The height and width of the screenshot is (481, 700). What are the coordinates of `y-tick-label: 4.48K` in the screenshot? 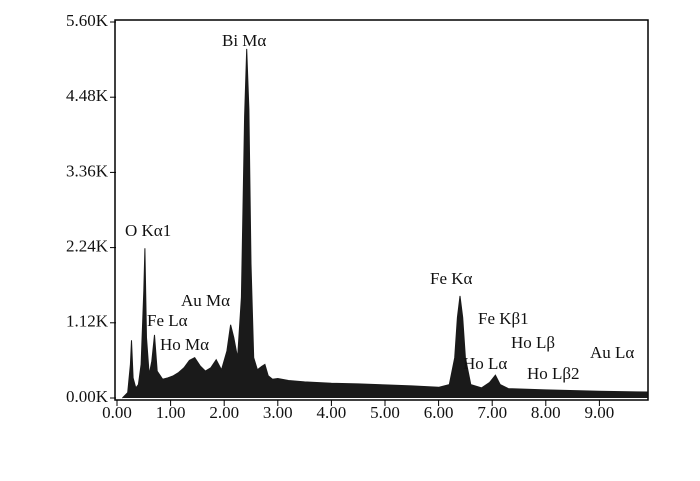 It's located at (87, 95).